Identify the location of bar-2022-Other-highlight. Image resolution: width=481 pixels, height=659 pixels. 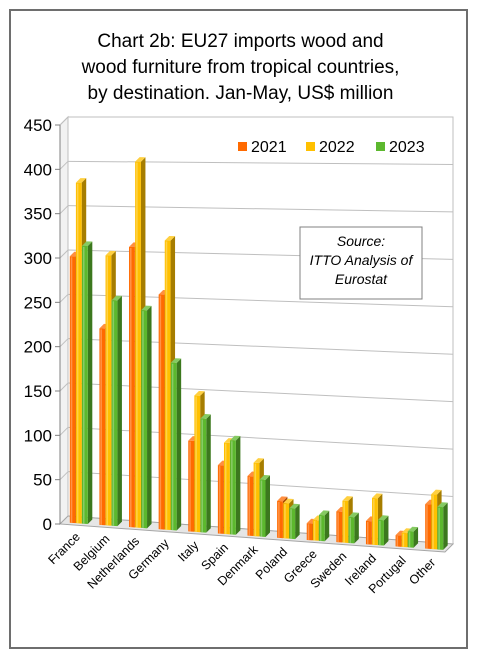
(433, 522).